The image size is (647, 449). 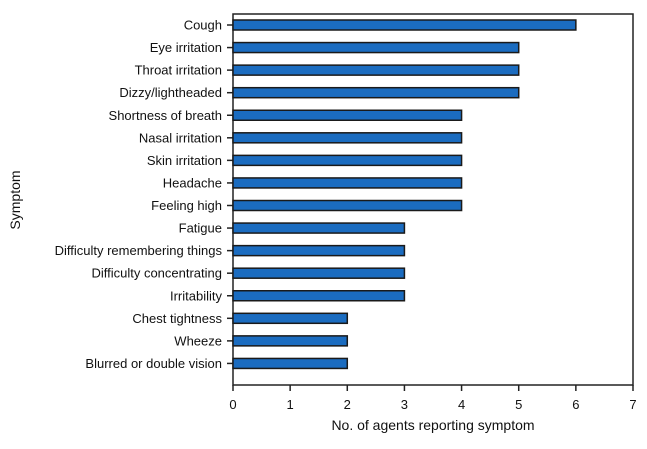 I want to click on y-tick-label: Feeling high, so click(x=186, y=205).